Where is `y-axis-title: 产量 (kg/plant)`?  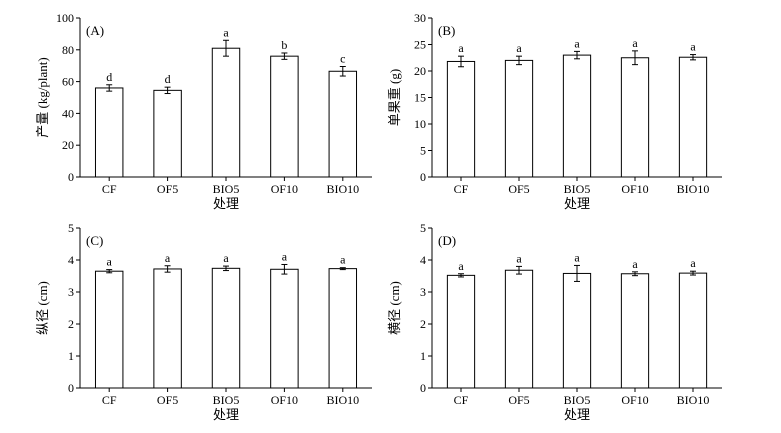 y-axis-title: 产量 (kg/plant) is located at coordinates (42, 97).